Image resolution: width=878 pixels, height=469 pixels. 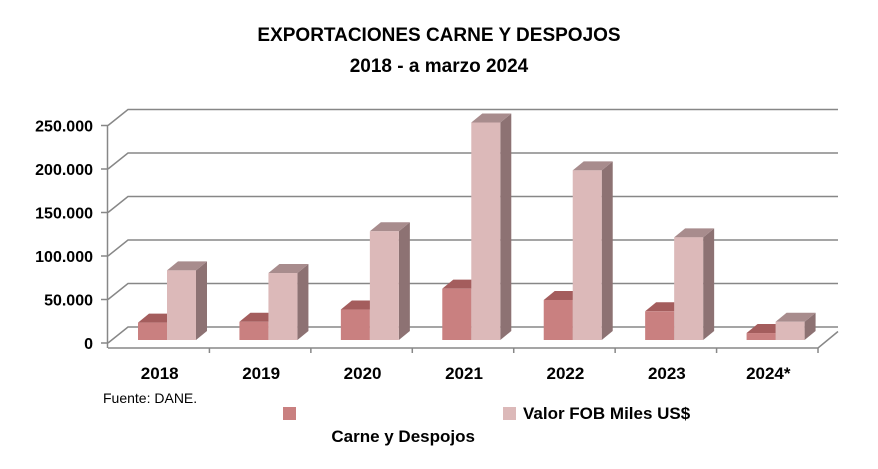 I want to click on bar-2024*-series1, so click(x=795, y=326).